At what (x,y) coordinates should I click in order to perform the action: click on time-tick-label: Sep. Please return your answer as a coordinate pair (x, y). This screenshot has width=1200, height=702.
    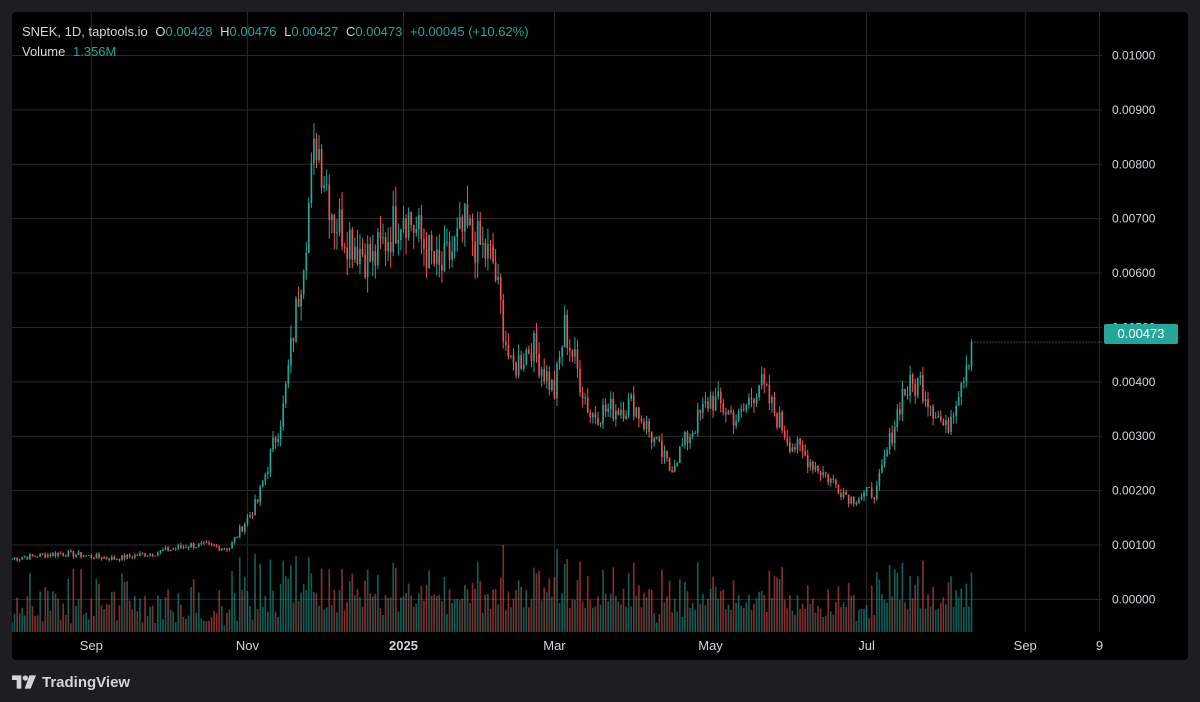
    Looking at the image, I should click on (91, 645).